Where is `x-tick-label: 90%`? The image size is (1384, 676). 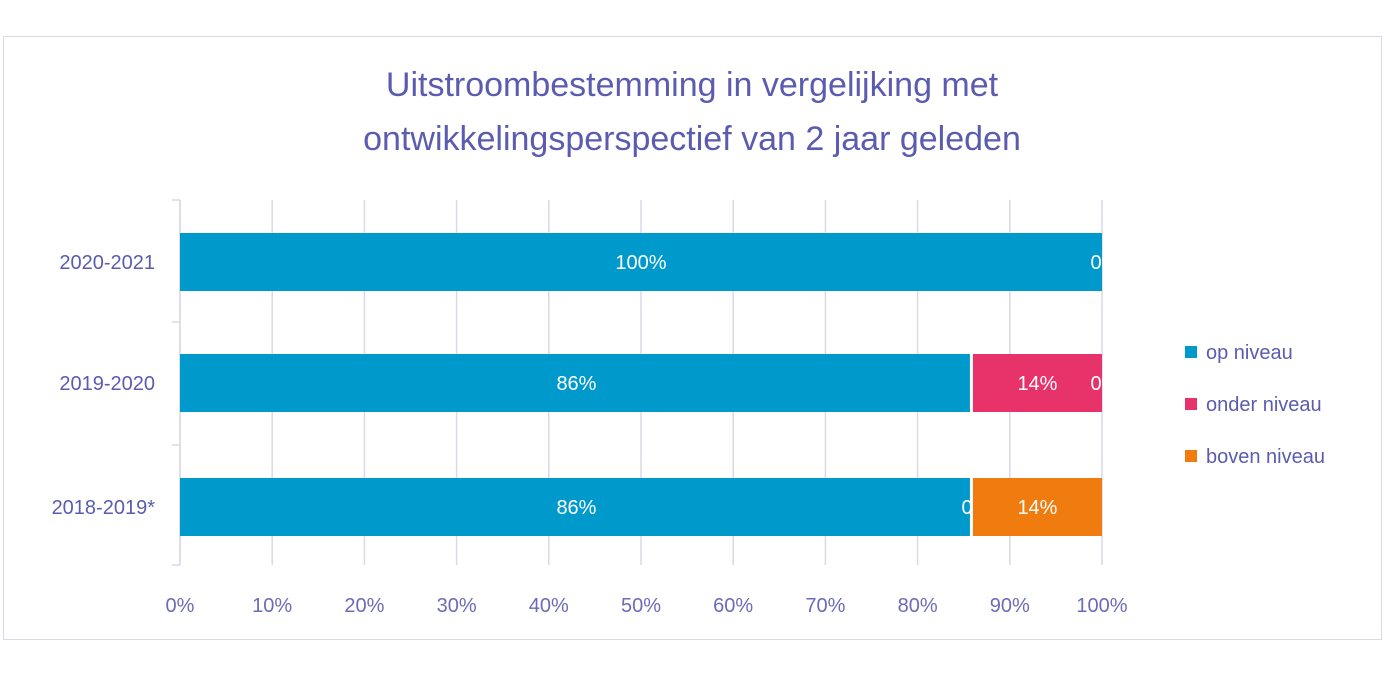 x-tick-label: 90% is located at coordinates (1010, 606).